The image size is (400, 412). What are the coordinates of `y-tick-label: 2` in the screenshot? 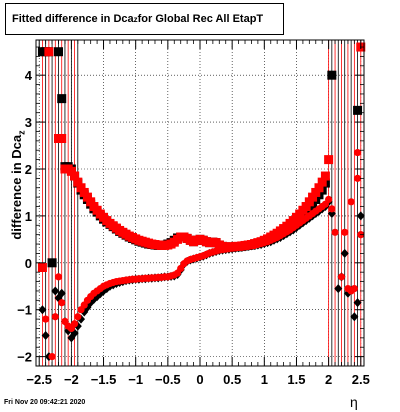 It's located at (28, 169).